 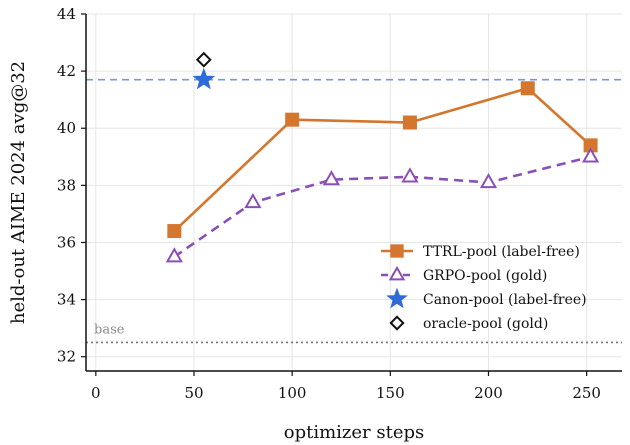 I want to click on legend-entry-ttrl-pool-label-free: TTRL-pool (label-free), so click(x=480, y=252).